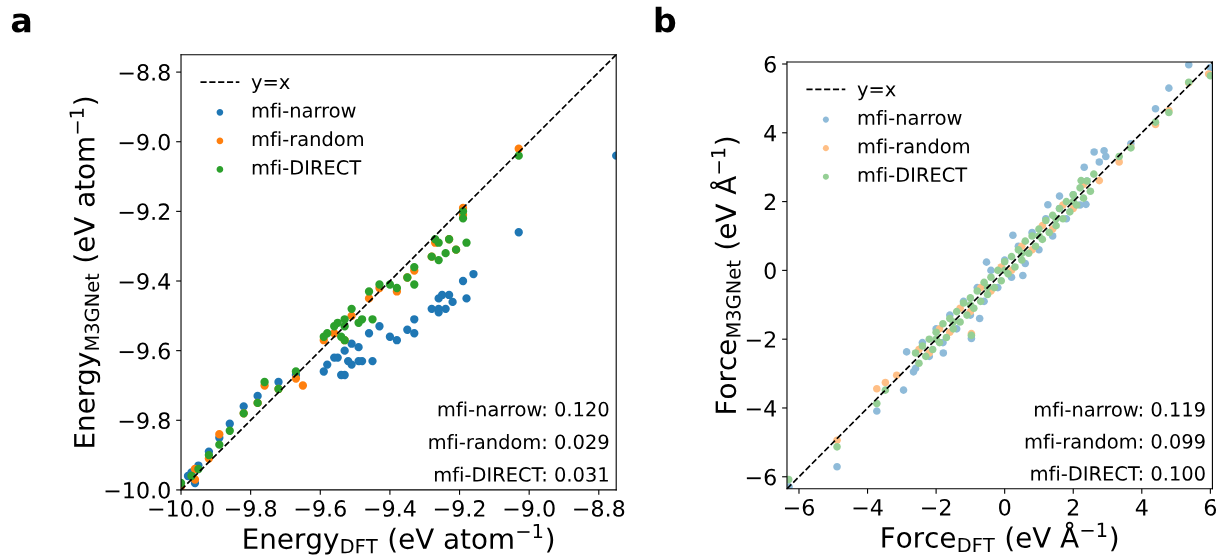  Describe the element at coordinates (521, 474) in the screenshot. I see `annotation: mfi-DIRECT: 0.031` at that location.